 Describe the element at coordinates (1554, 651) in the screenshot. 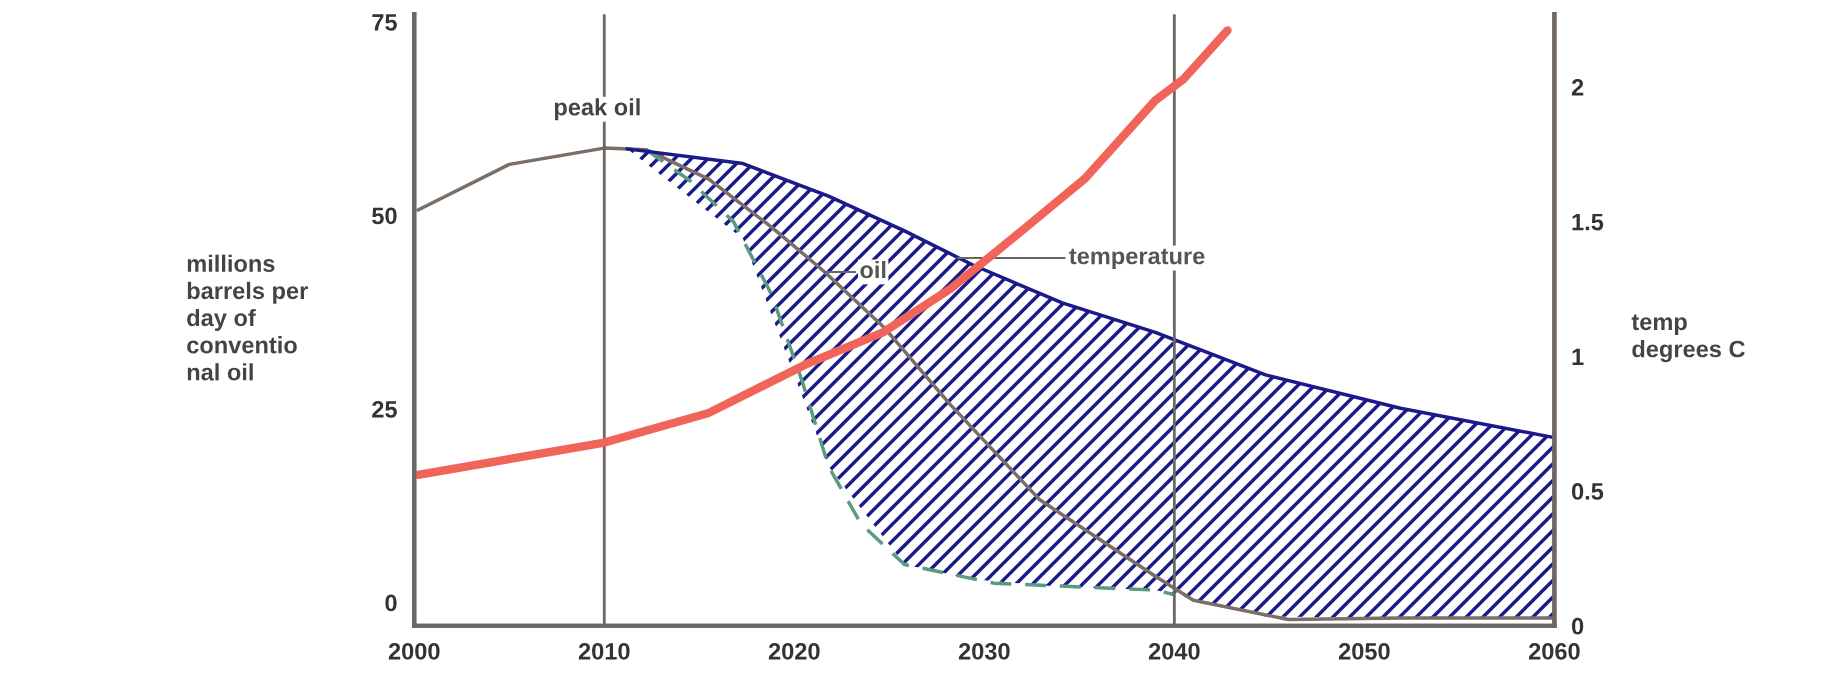

I see `x-tick-label: 2060` at that location.